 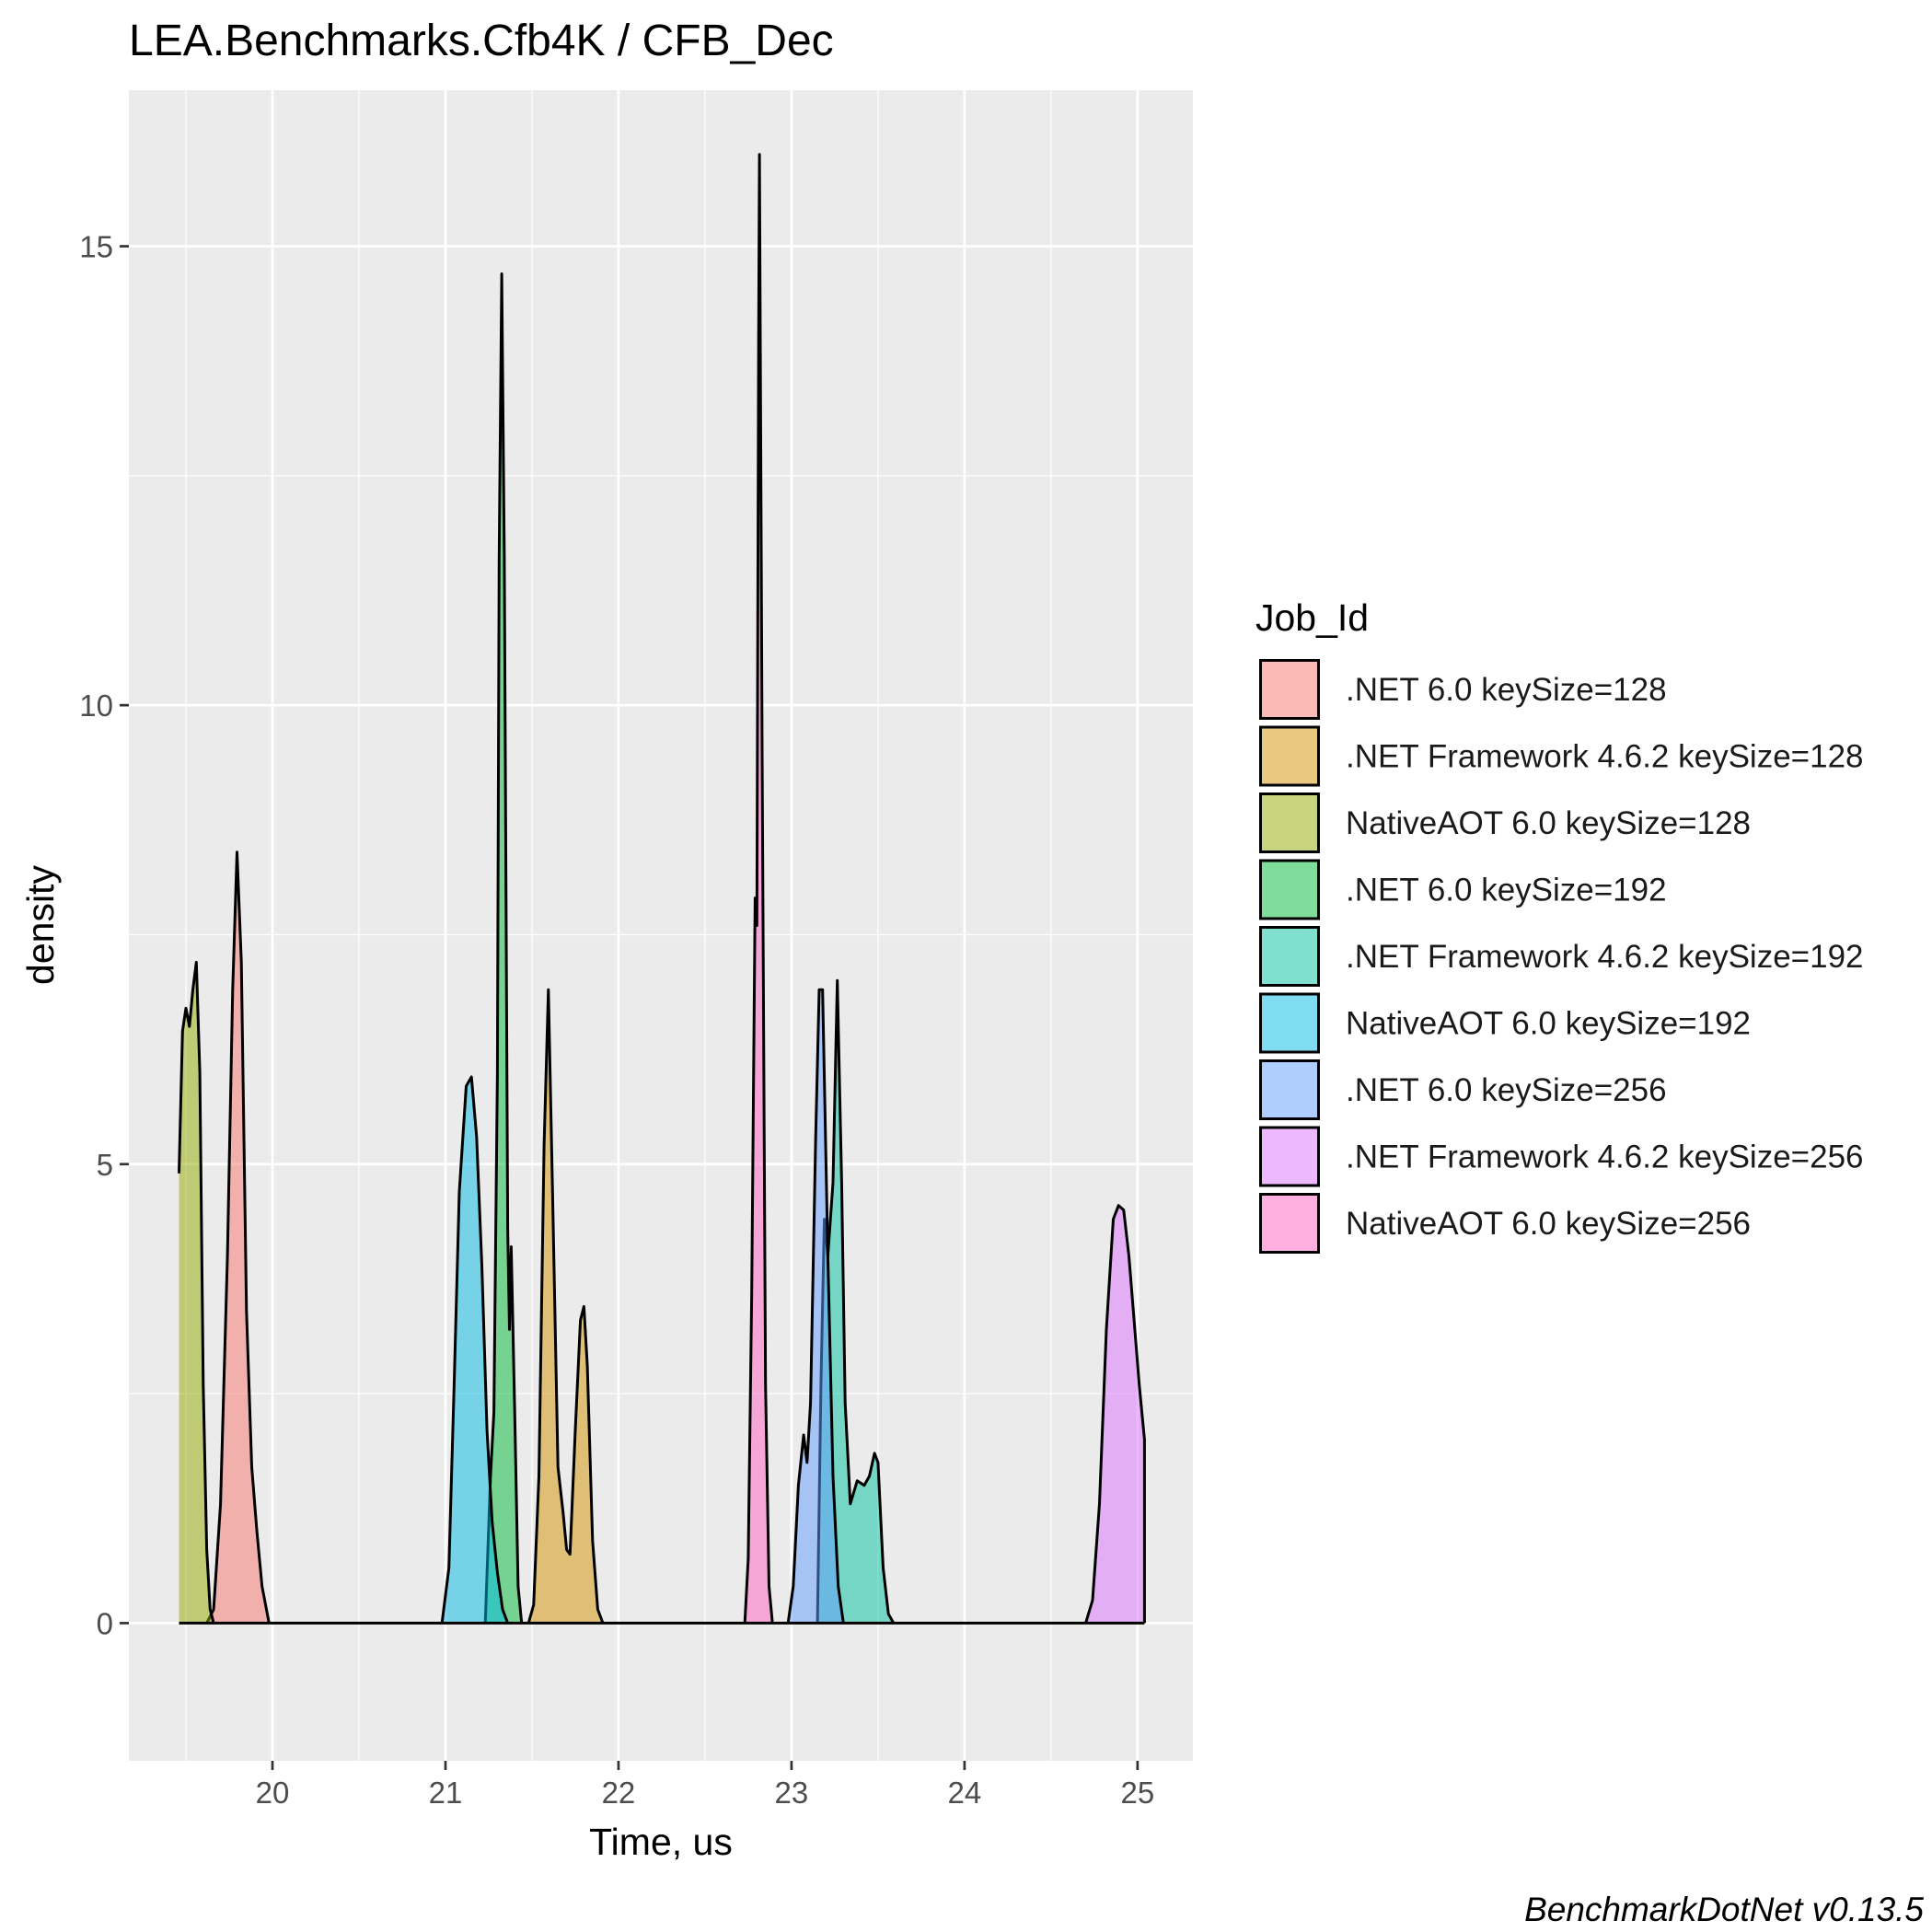 I want to click on legend-label-4: .NET 6.0 keySize=192, so click(x=1507, y=891).